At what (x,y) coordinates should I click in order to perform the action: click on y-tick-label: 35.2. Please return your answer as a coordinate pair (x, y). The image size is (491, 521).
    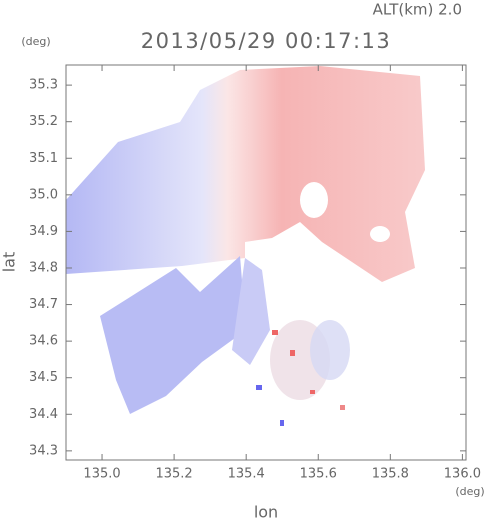
    Looking at the image, I should click on (43, 121).